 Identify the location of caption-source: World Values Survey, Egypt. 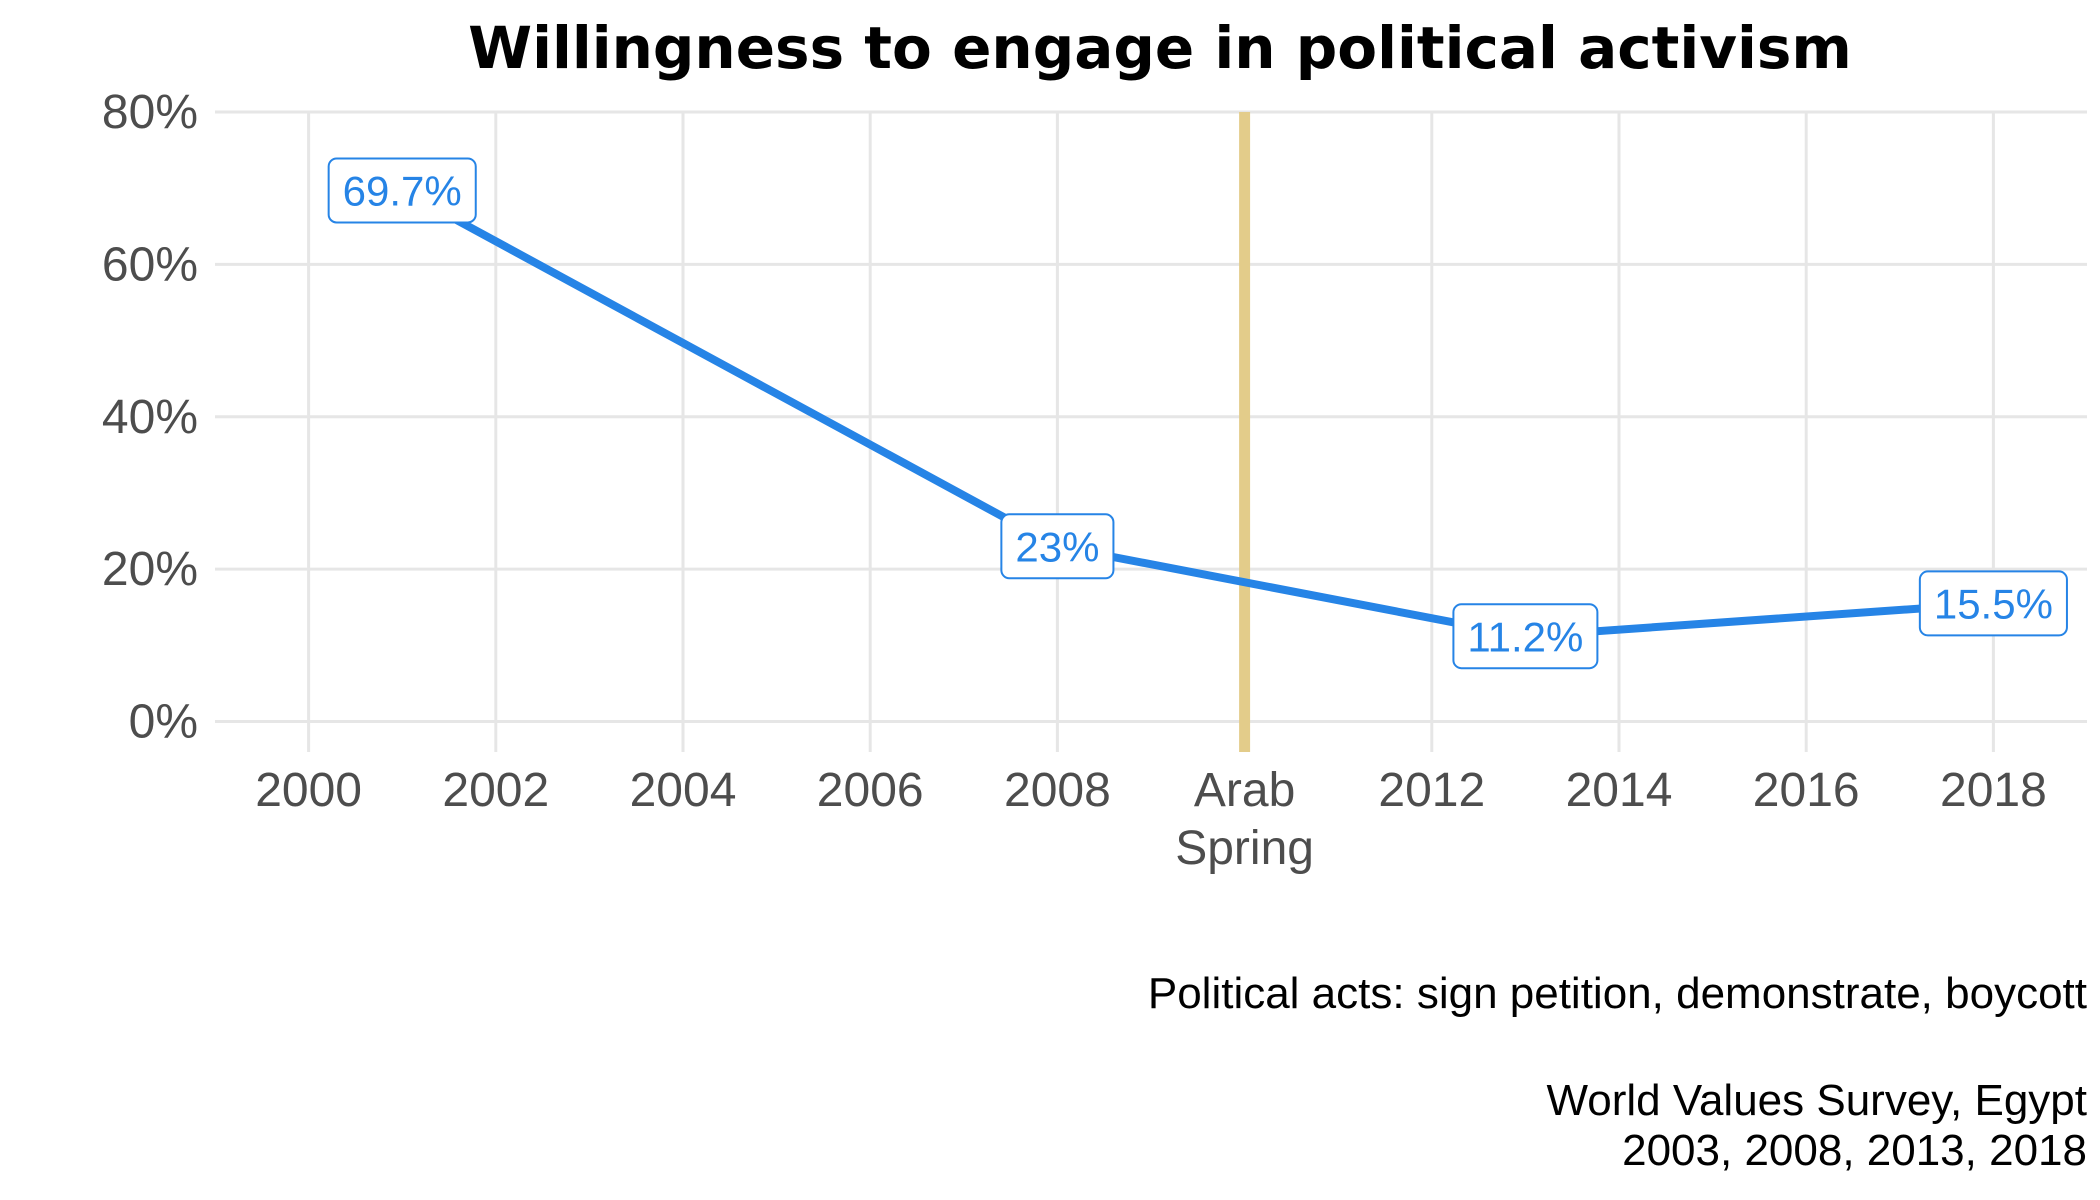
(1817, 1100).